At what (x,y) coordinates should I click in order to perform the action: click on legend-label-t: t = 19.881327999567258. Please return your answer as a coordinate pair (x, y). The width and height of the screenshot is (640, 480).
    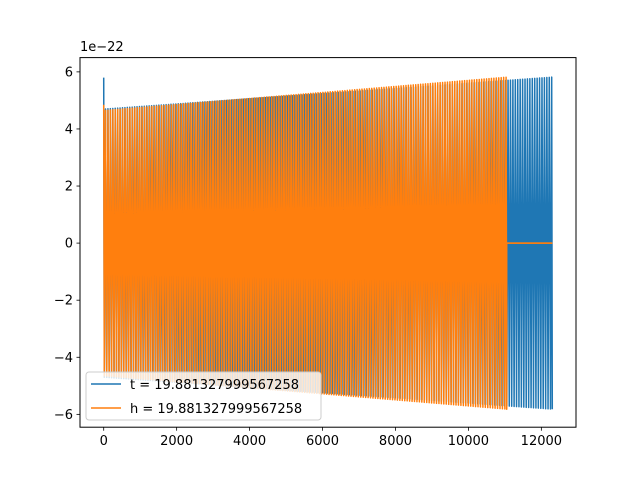
    Looking at the image, I should click on (214, 385).